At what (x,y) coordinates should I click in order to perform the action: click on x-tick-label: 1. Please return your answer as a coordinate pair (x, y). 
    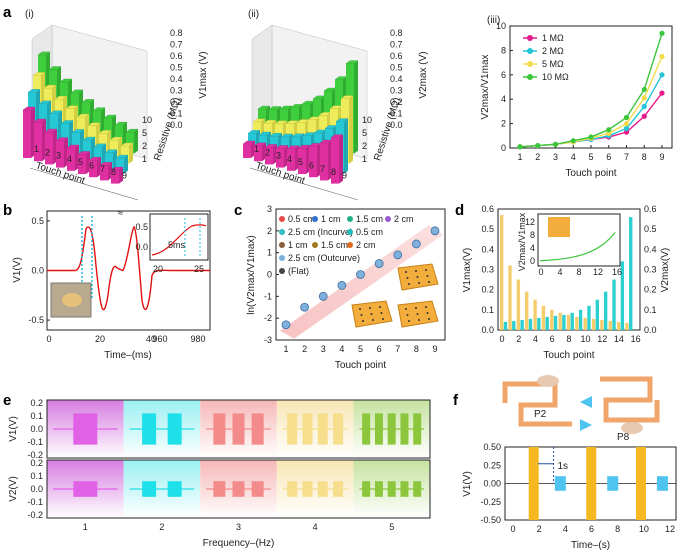
    Looking at the image, I should click on (285, 349).